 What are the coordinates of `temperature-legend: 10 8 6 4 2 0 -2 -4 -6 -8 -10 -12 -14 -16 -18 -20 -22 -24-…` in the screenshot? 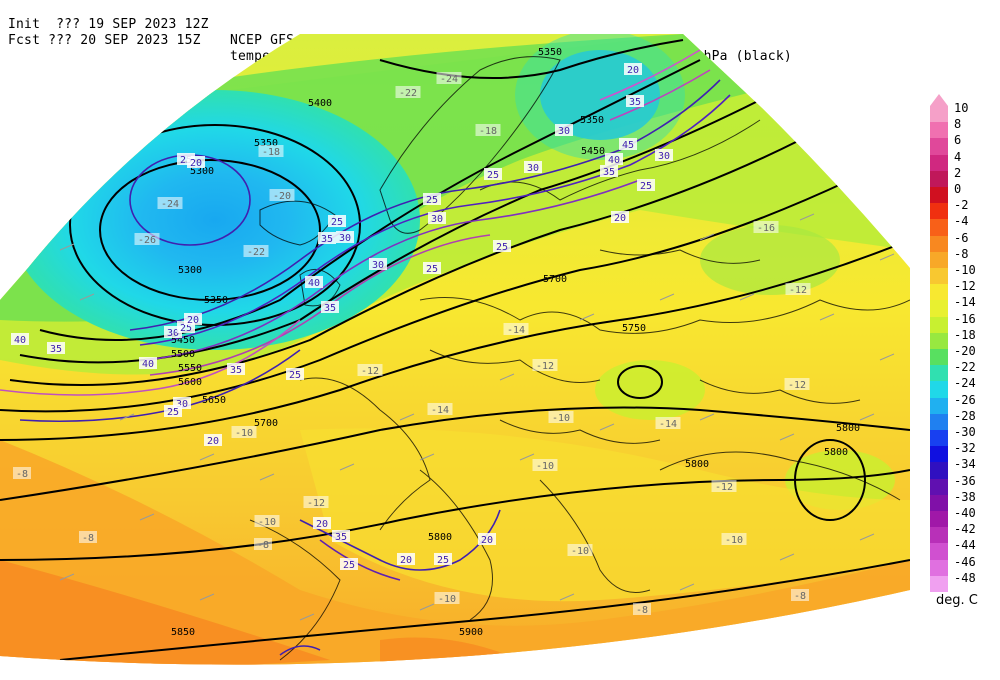 It's located at (965, 343).